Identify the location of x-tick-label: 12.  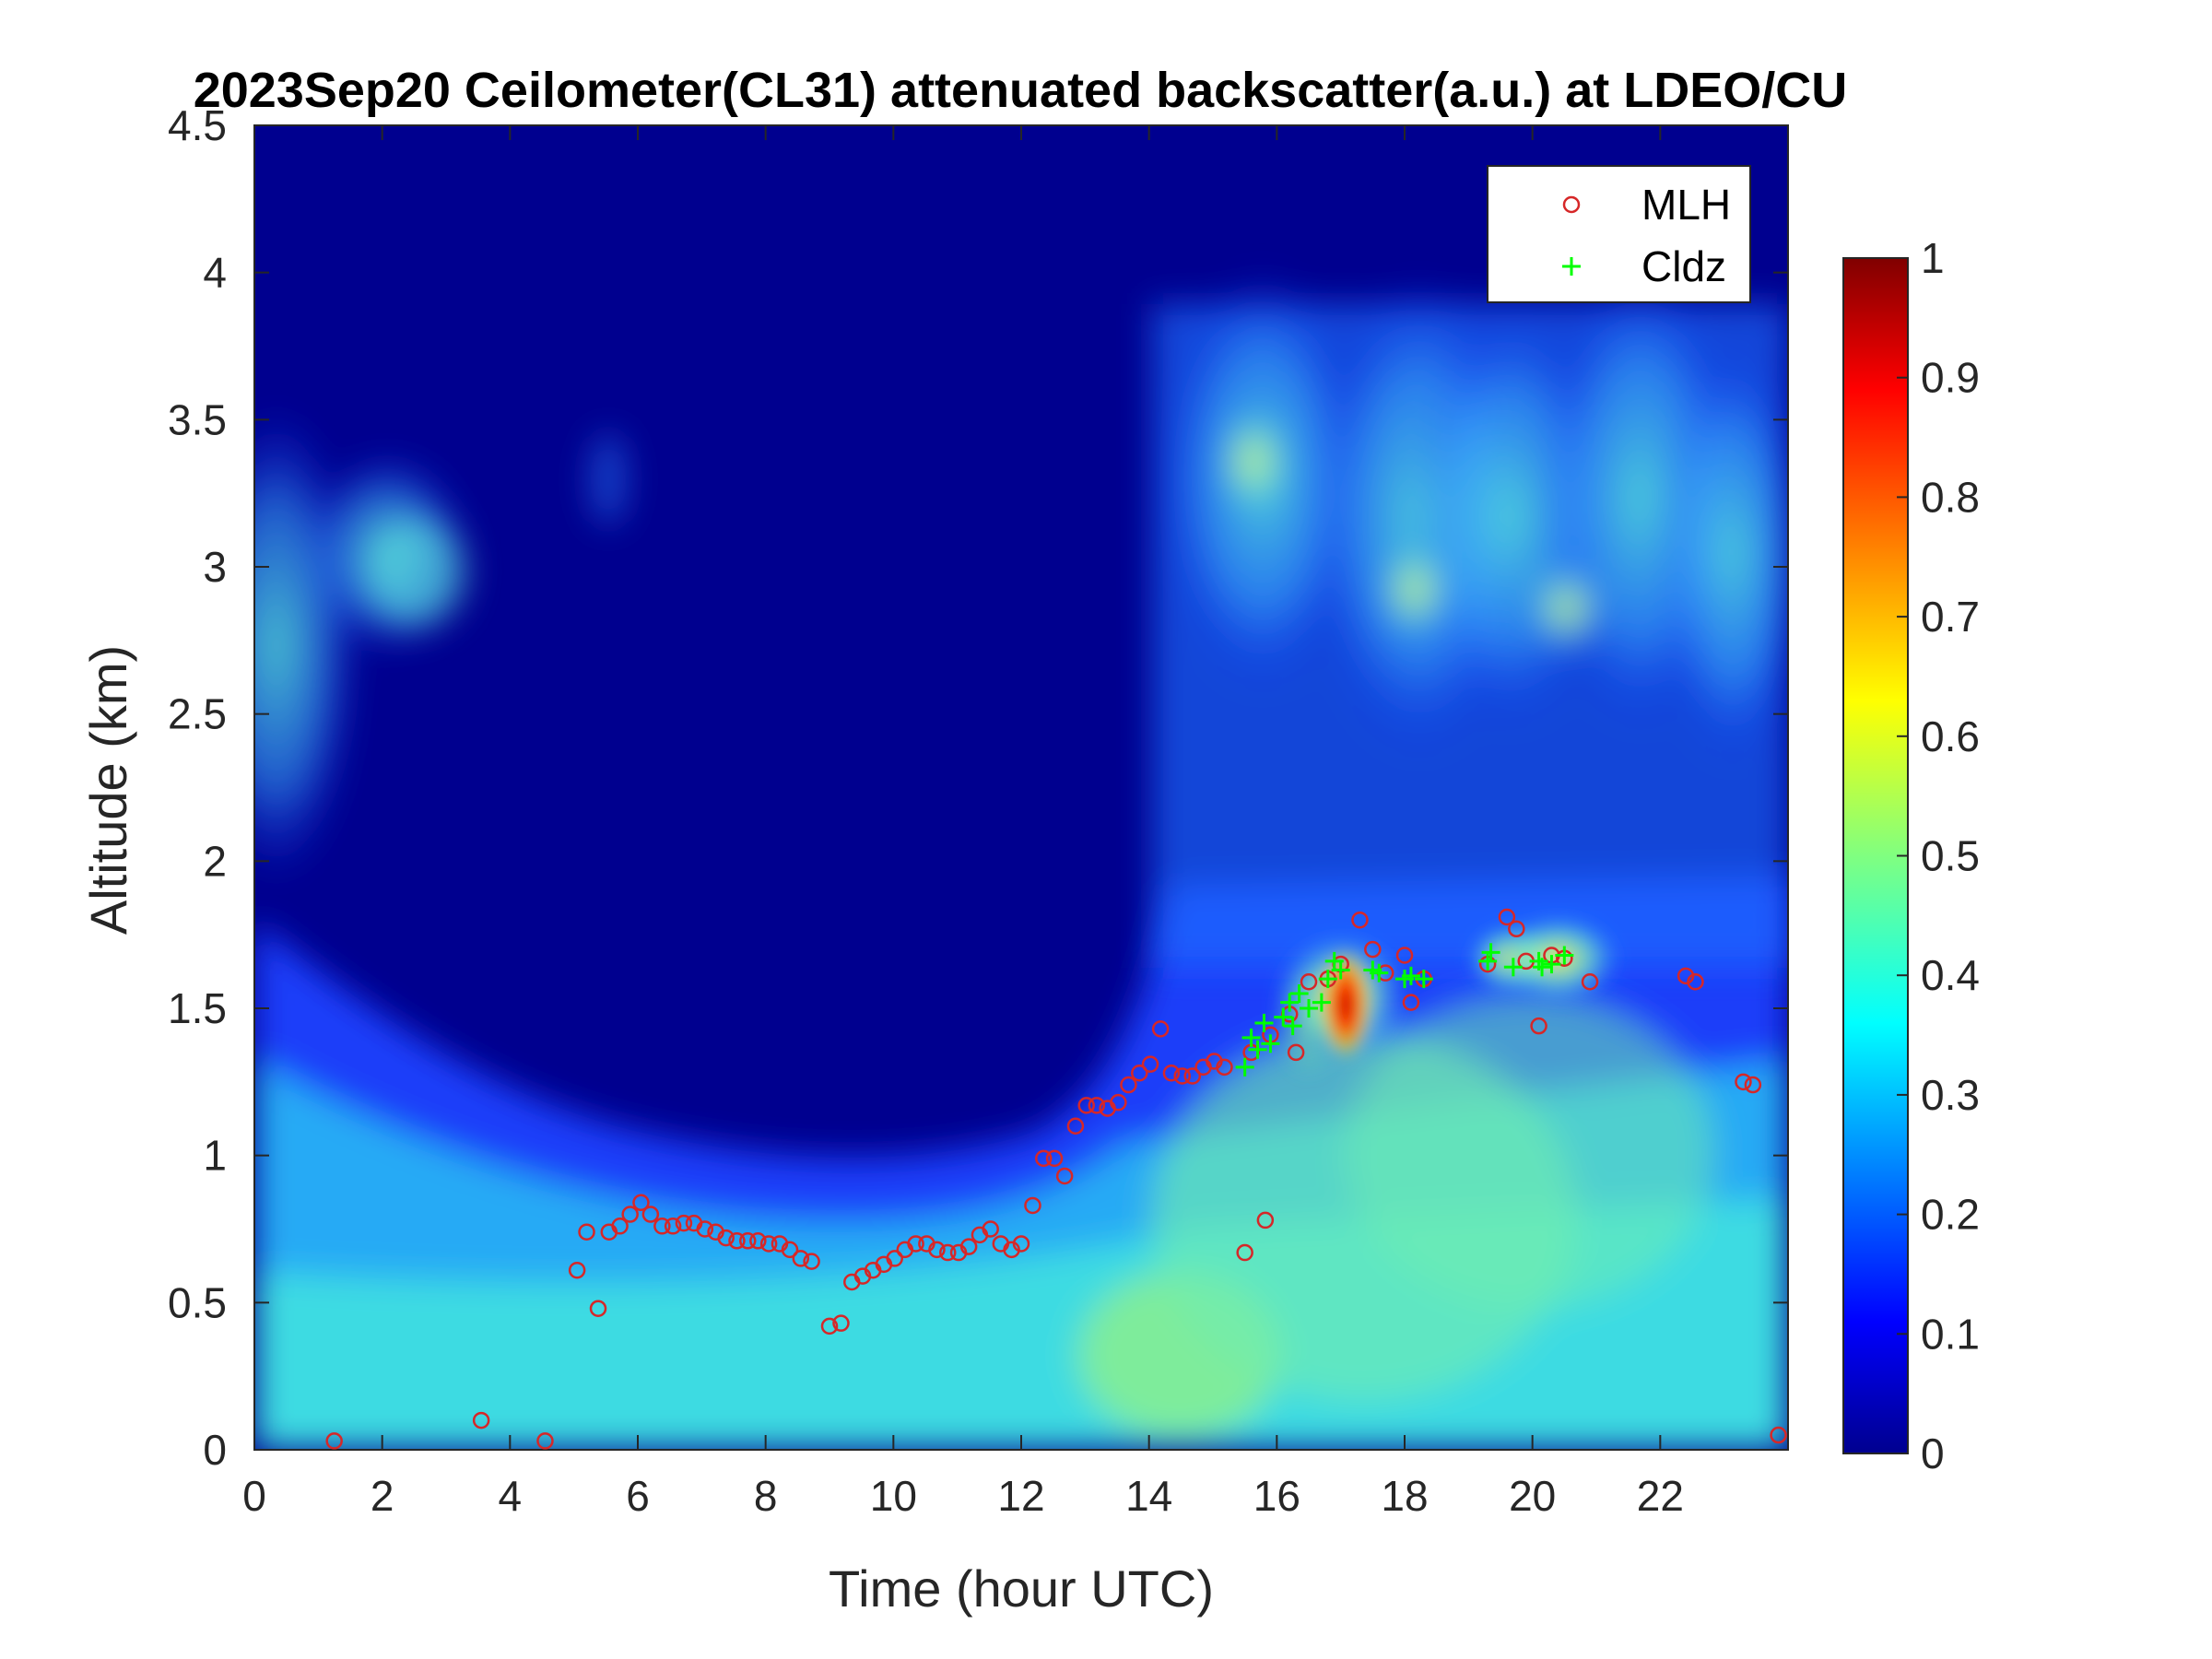
(1020, 1496).